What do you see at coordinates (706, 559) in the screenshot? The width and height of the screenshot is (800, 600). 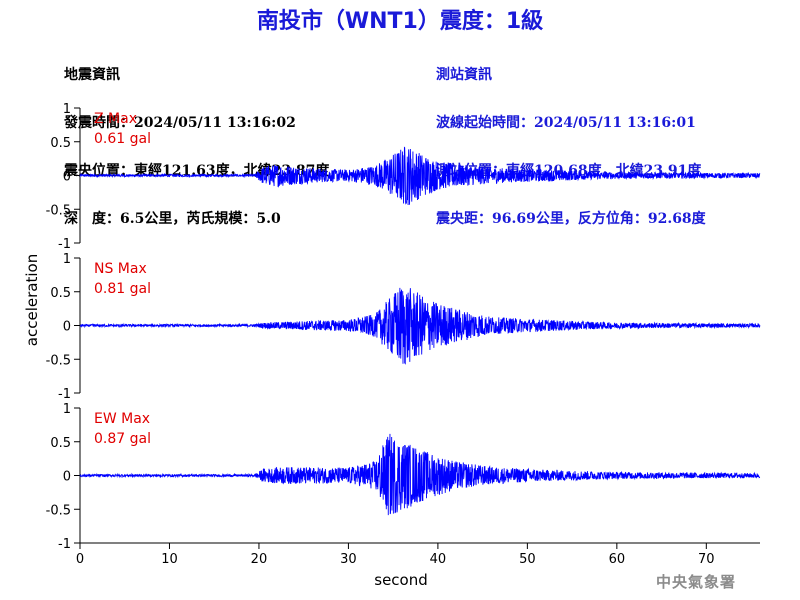 I see `x-tick-label: 70` at bounding box center [706, 559].